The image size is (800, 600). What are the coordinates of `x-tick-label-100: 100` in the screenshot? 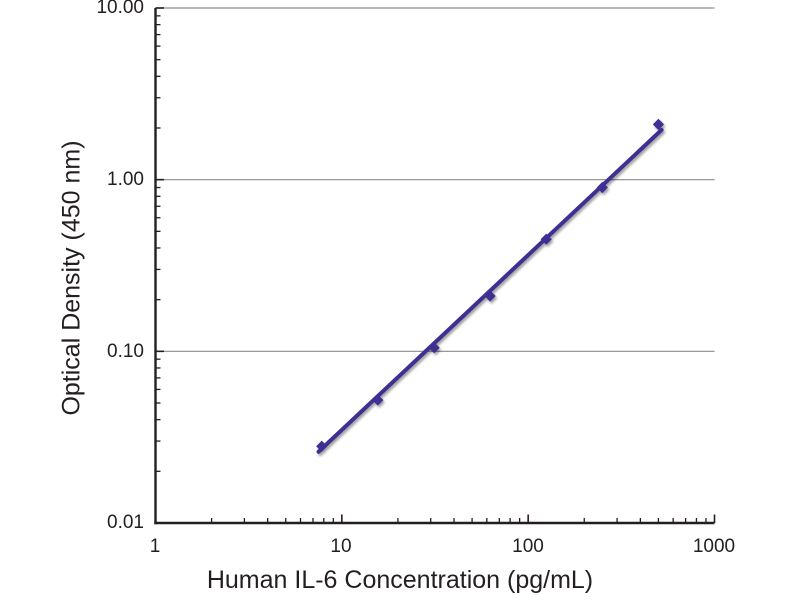 It's located at (528, 546).